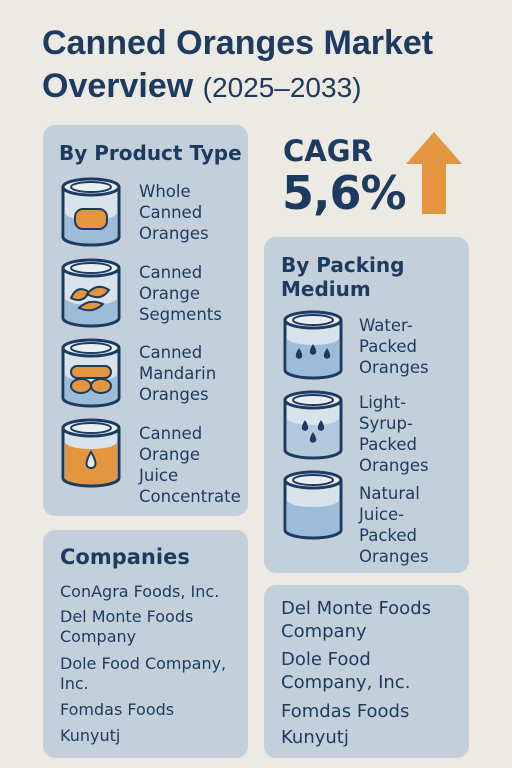 This screenshot has width=512, height=768. Describe the element at coordinates (150, 153) in the screenshot. I see `product-type-heading: By Product Type` at that location.